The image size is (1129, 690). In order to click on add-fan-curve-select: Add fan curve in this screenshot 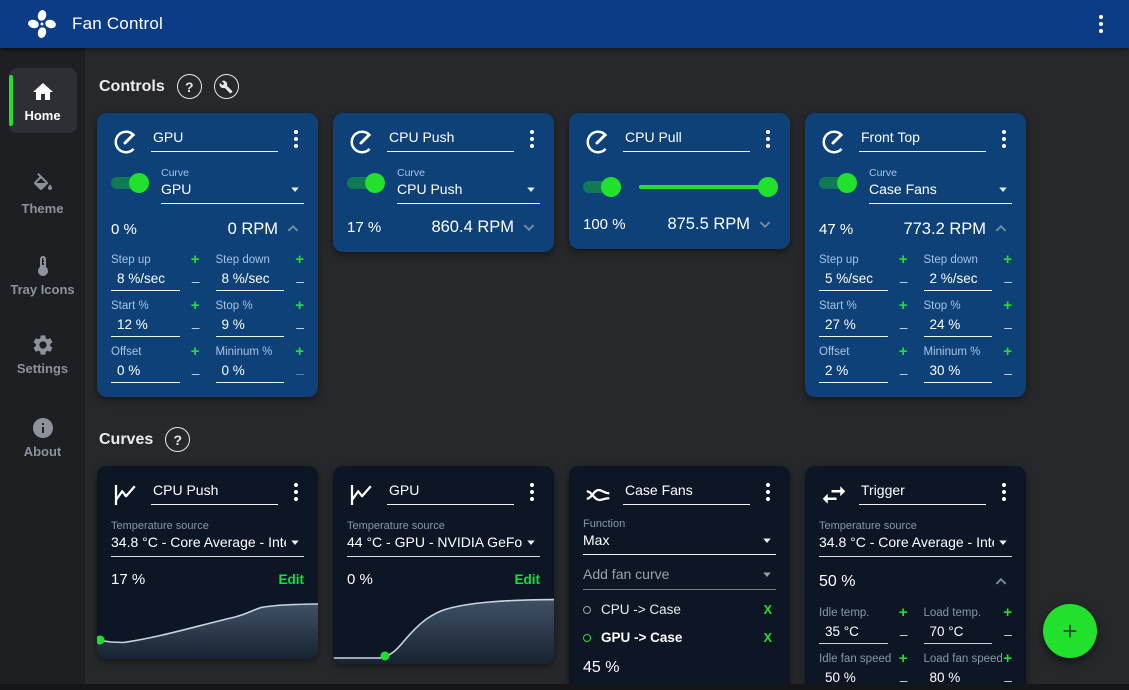, I will do `click(679, 574)`.